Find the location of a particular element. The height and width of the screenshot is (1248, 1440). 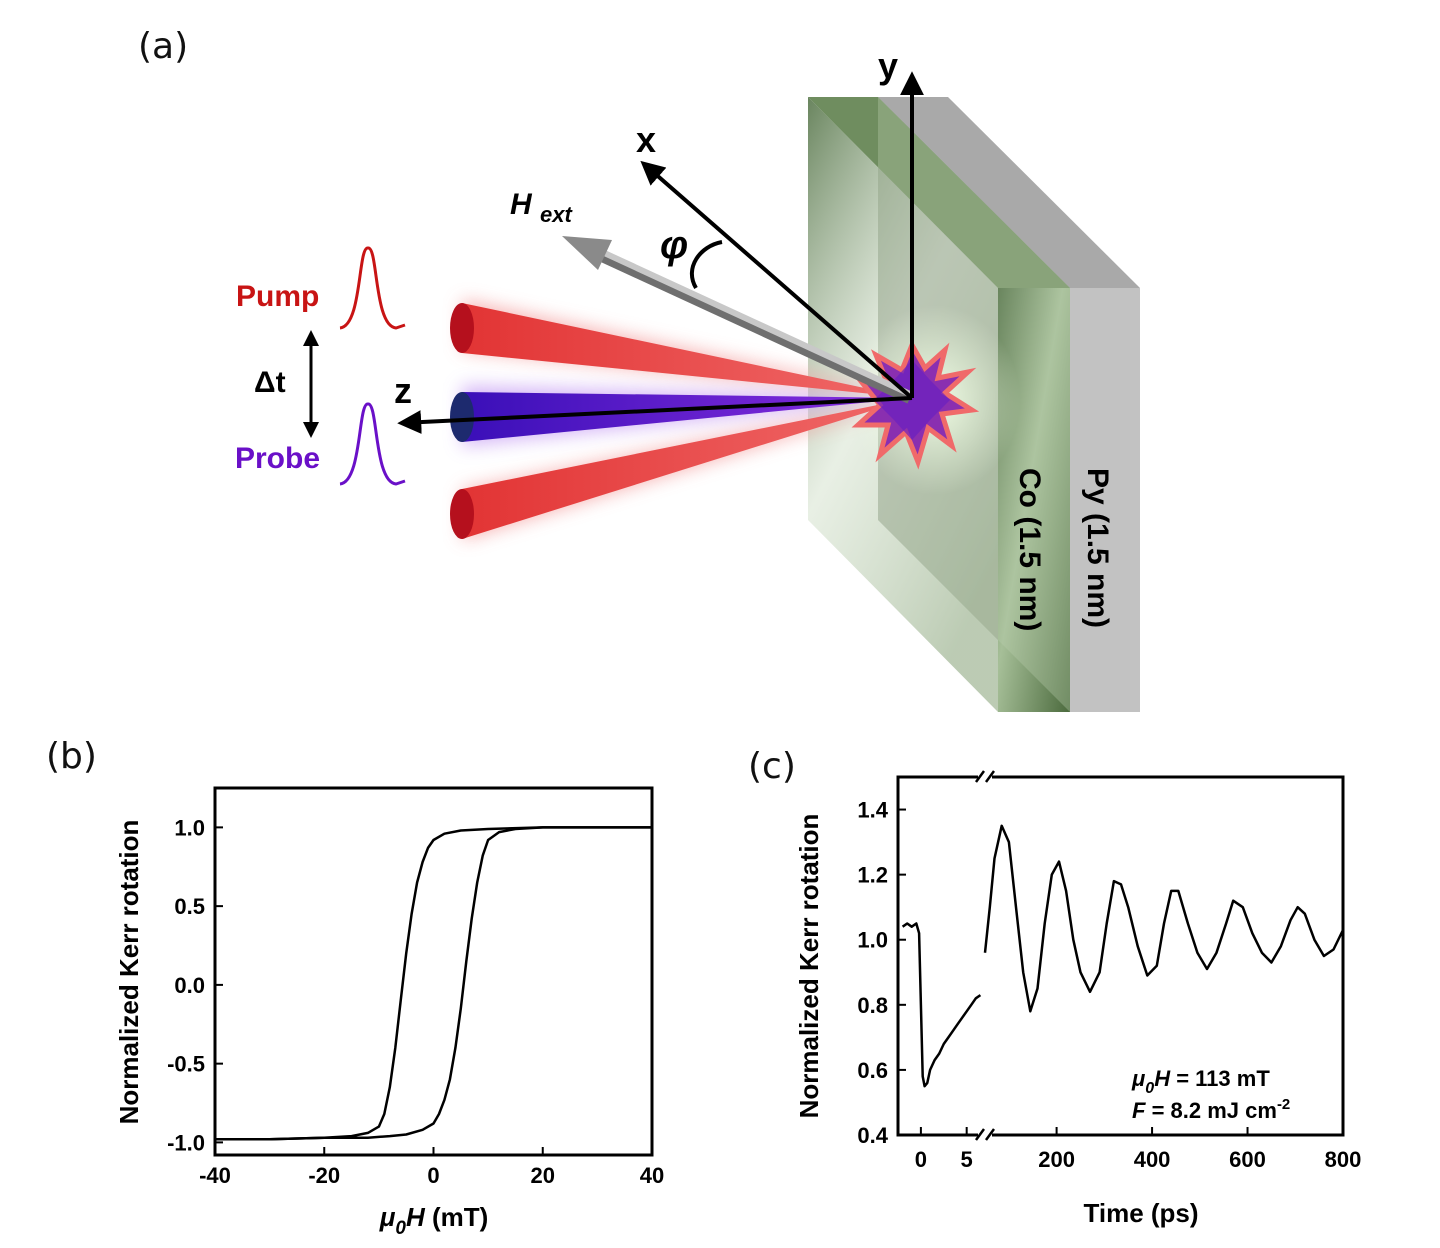

annotation-fluence-value: = 8.2 mJ cm is located at coordinates (1210, 1110).